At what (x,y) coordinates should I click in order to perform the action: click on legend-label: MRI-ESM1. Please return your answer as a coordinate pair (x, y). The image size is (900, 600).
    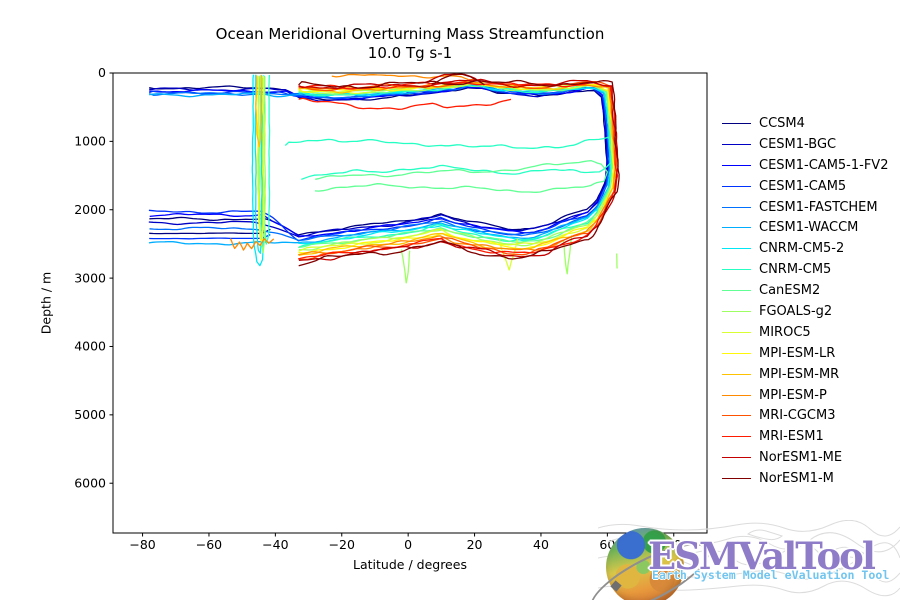
    Looking at the image, I should click on (791, 437).